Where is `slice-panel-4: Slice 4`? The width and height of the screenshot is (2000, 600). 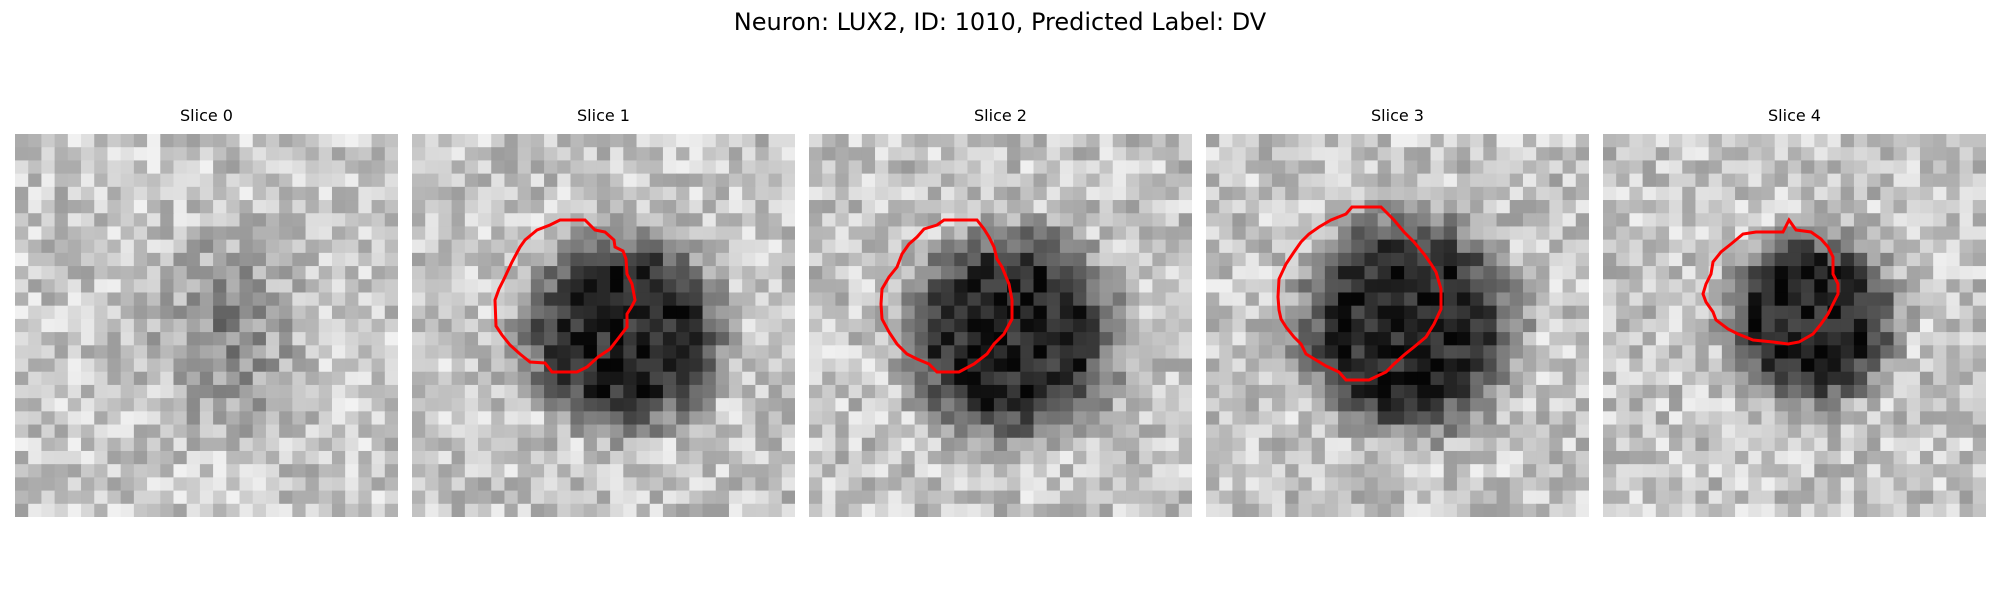 slice-panel-4: Slice 4 is located at coordinates (1794, 316).